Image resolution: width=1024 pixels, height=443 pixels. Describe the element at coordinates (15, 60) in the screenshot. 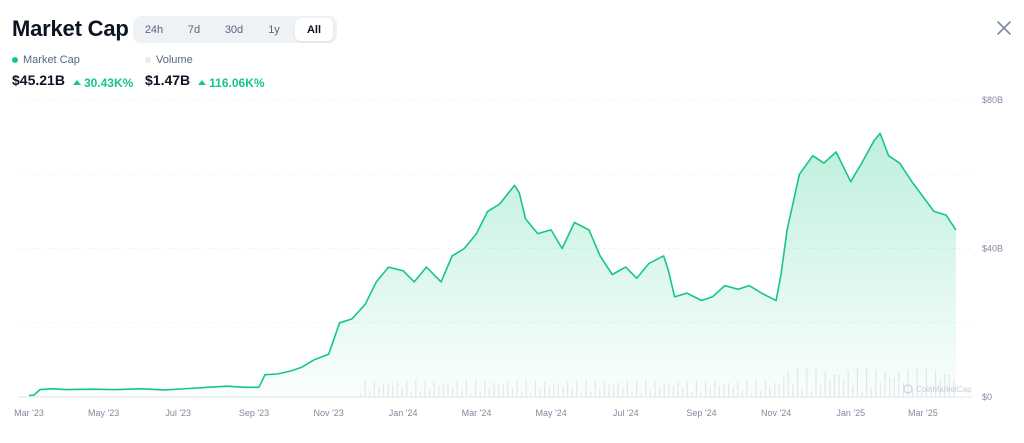

I see `market-cap-dot` at that location.